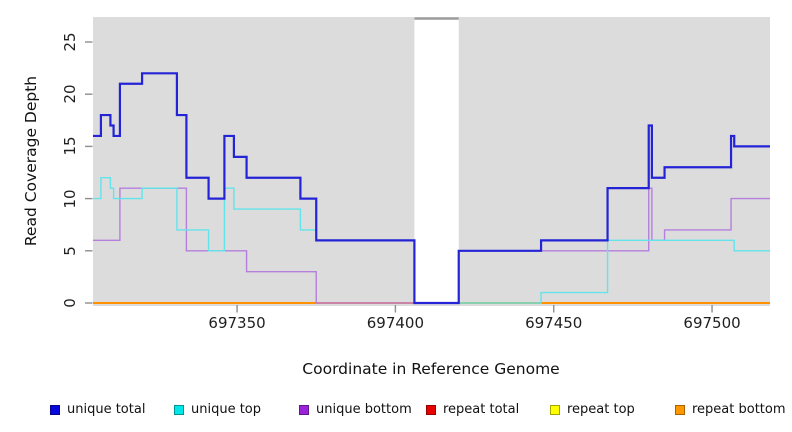  Describe the element at coordinates (70, 94) in the screenshot. I see `y-tick-label: 20` at that location.